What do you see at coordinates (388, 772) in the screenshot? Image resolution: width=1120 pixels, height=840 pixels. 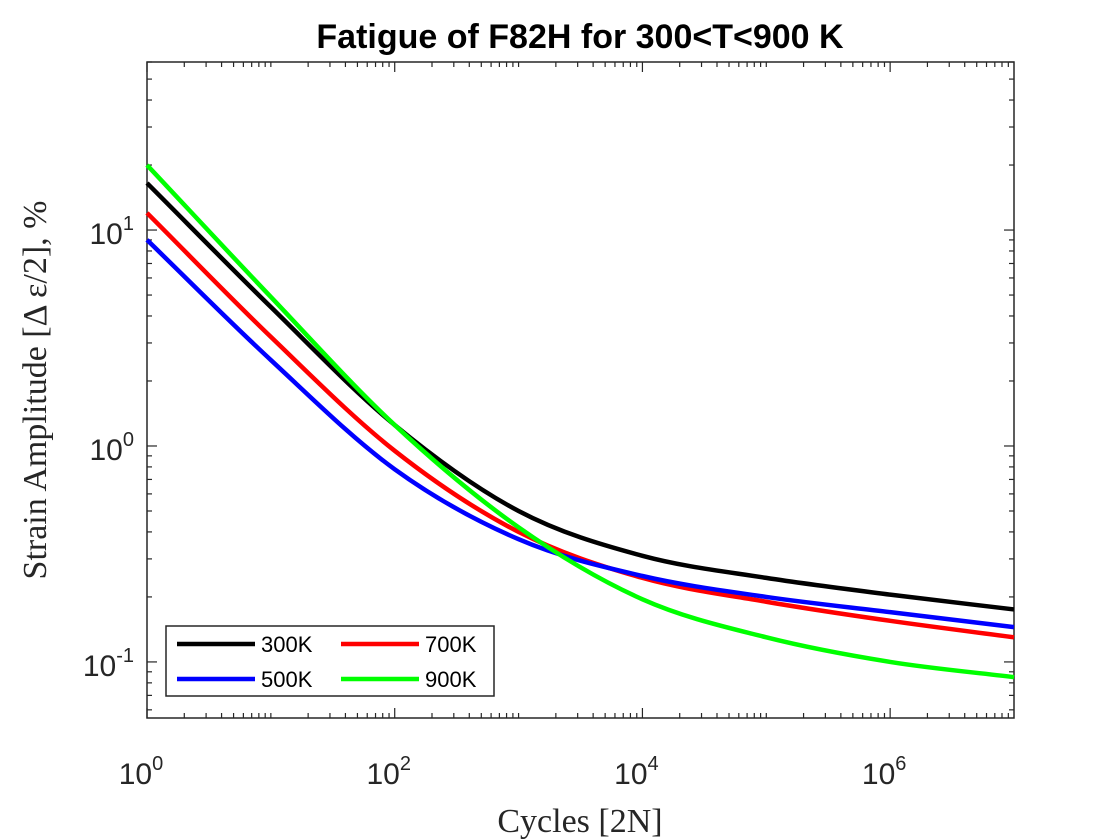 I see `x-tick-label: 10²` at bounding box center [388, 772].